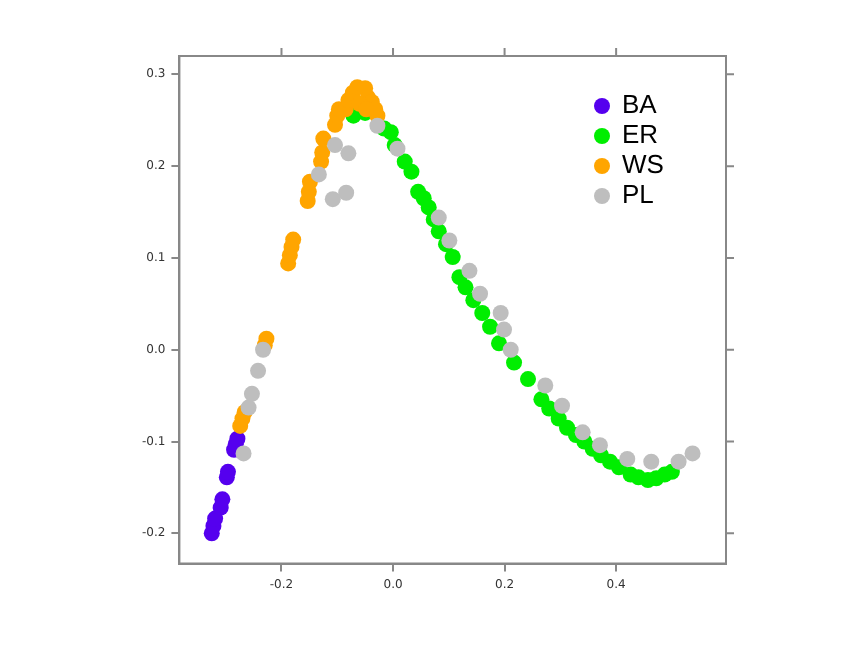  Describe the element at coordinates (640, 134) in the screenshot. I see `legend-label: ER` at that location.